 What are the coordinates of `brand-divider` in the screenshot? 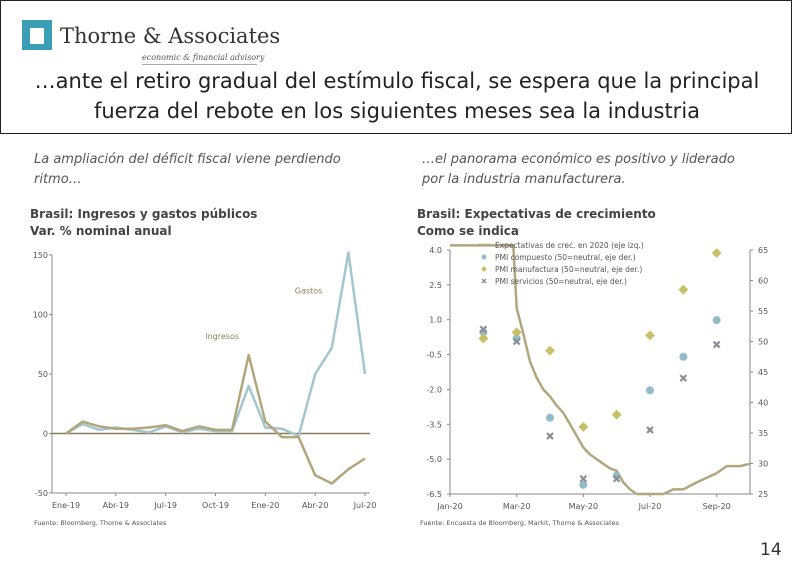 It's located at (199, 64).